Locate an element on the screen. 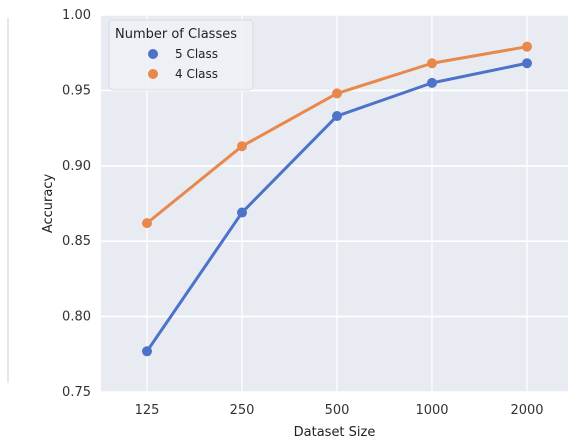 This screenshot has width=571, height=441. x-tick-label: 500 is located at coordinates (337, 410).